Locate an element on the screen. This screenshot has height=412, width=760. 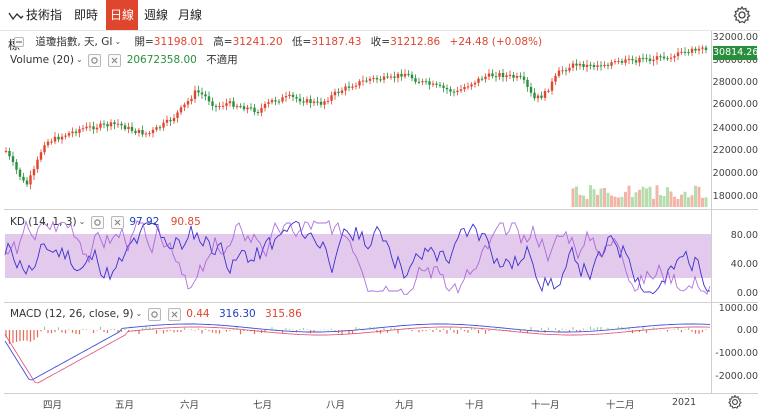
macd-line is located at coordinates (357, 352).